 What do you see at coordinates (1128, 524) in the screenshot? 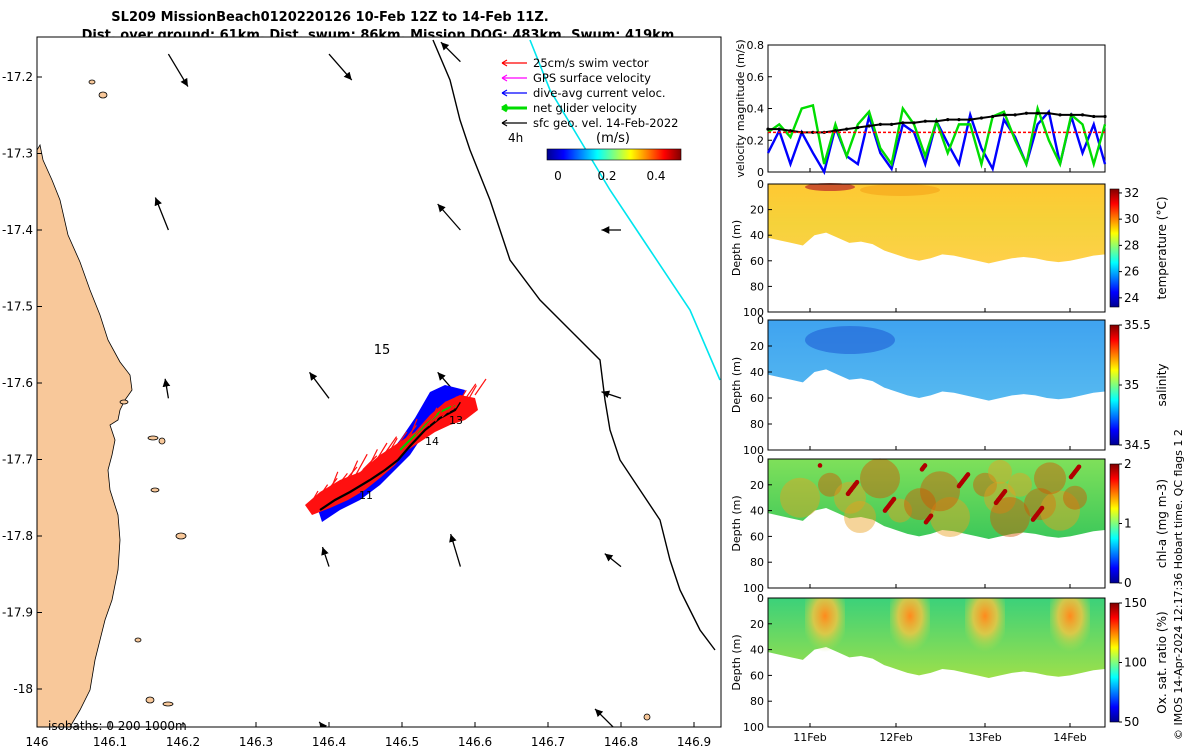
I see `colorbar-tick-label: 1` at bounding box center [1128, 524].